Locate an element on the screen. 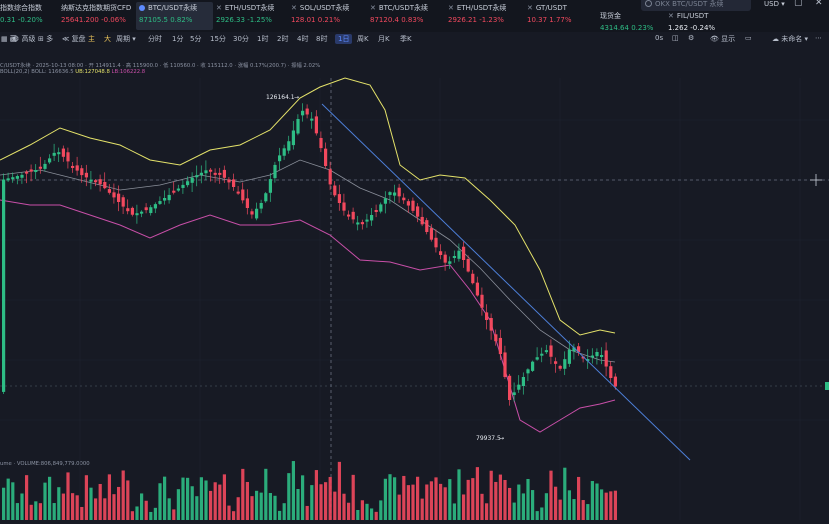 This screenshot has height=524, width=829. interval-7: 4时 is located at coordinates (303, 39).